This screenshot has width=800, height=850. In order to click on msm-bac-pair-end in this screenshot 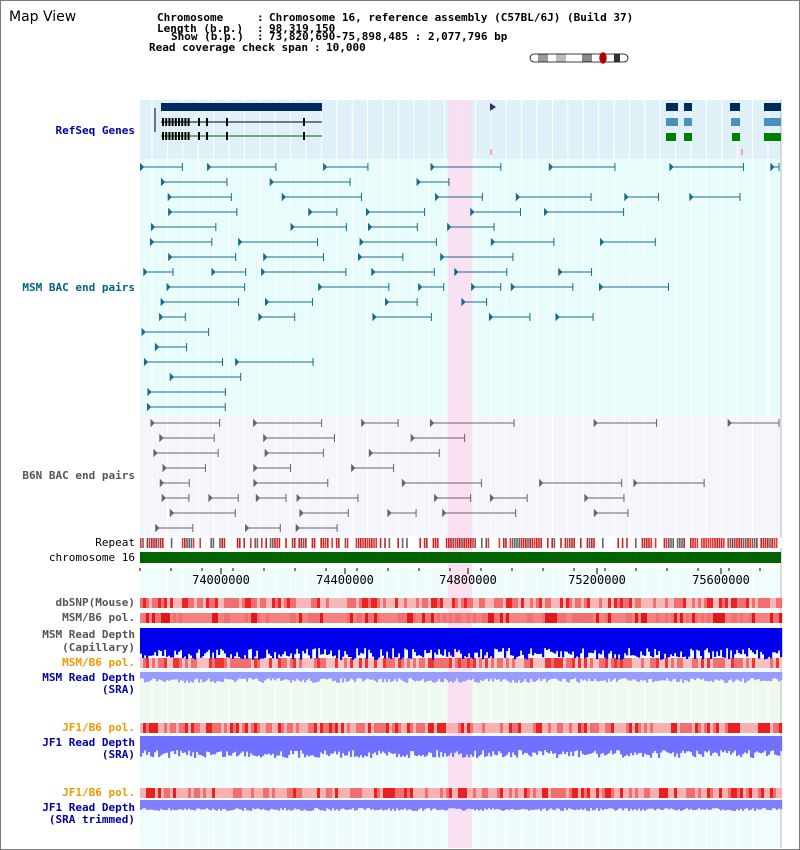, I will do `click(284, 197)`.